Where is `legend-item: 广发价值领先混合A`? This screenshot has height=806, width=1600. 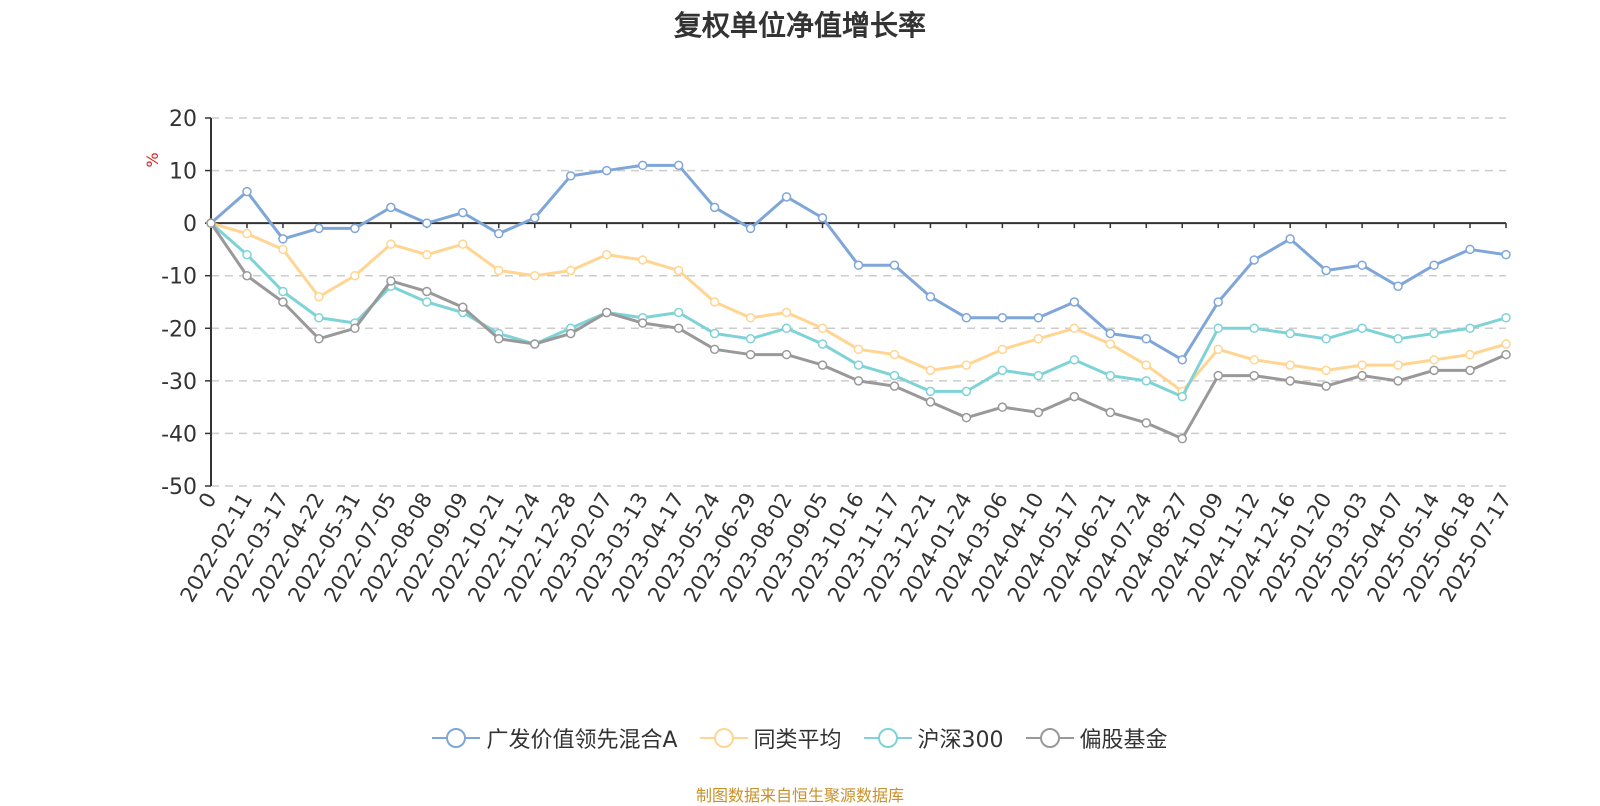
legend-item: 广发价值领先混合A is located at coordinates (555, 738).